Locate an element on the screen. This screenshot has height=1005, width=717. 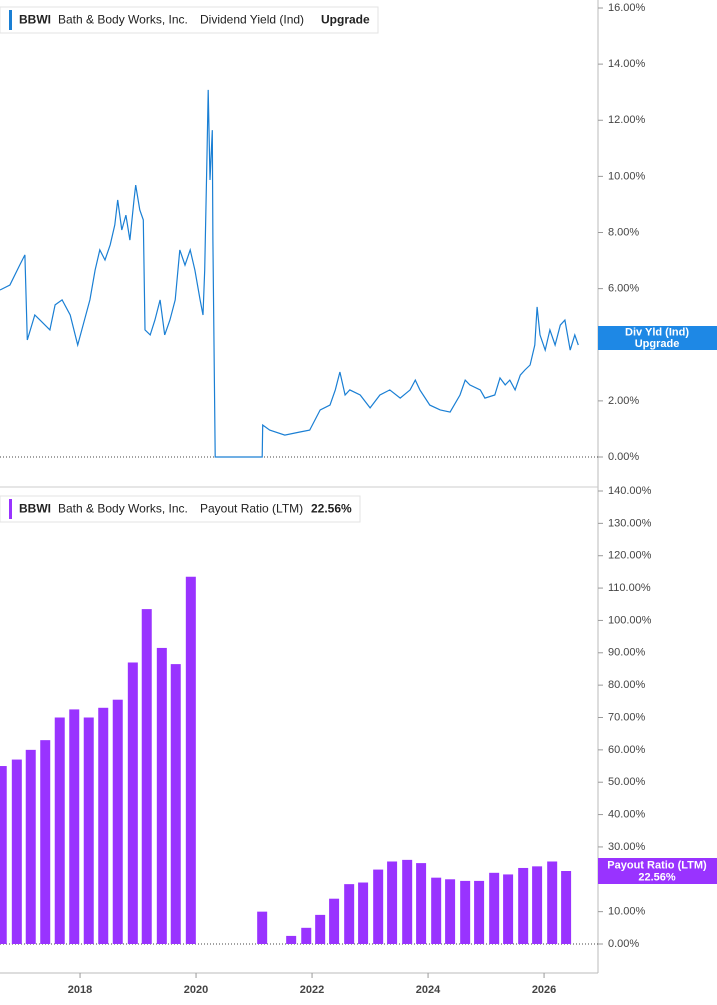
badge-status: Upgrade is located at coordinates (657, 344).